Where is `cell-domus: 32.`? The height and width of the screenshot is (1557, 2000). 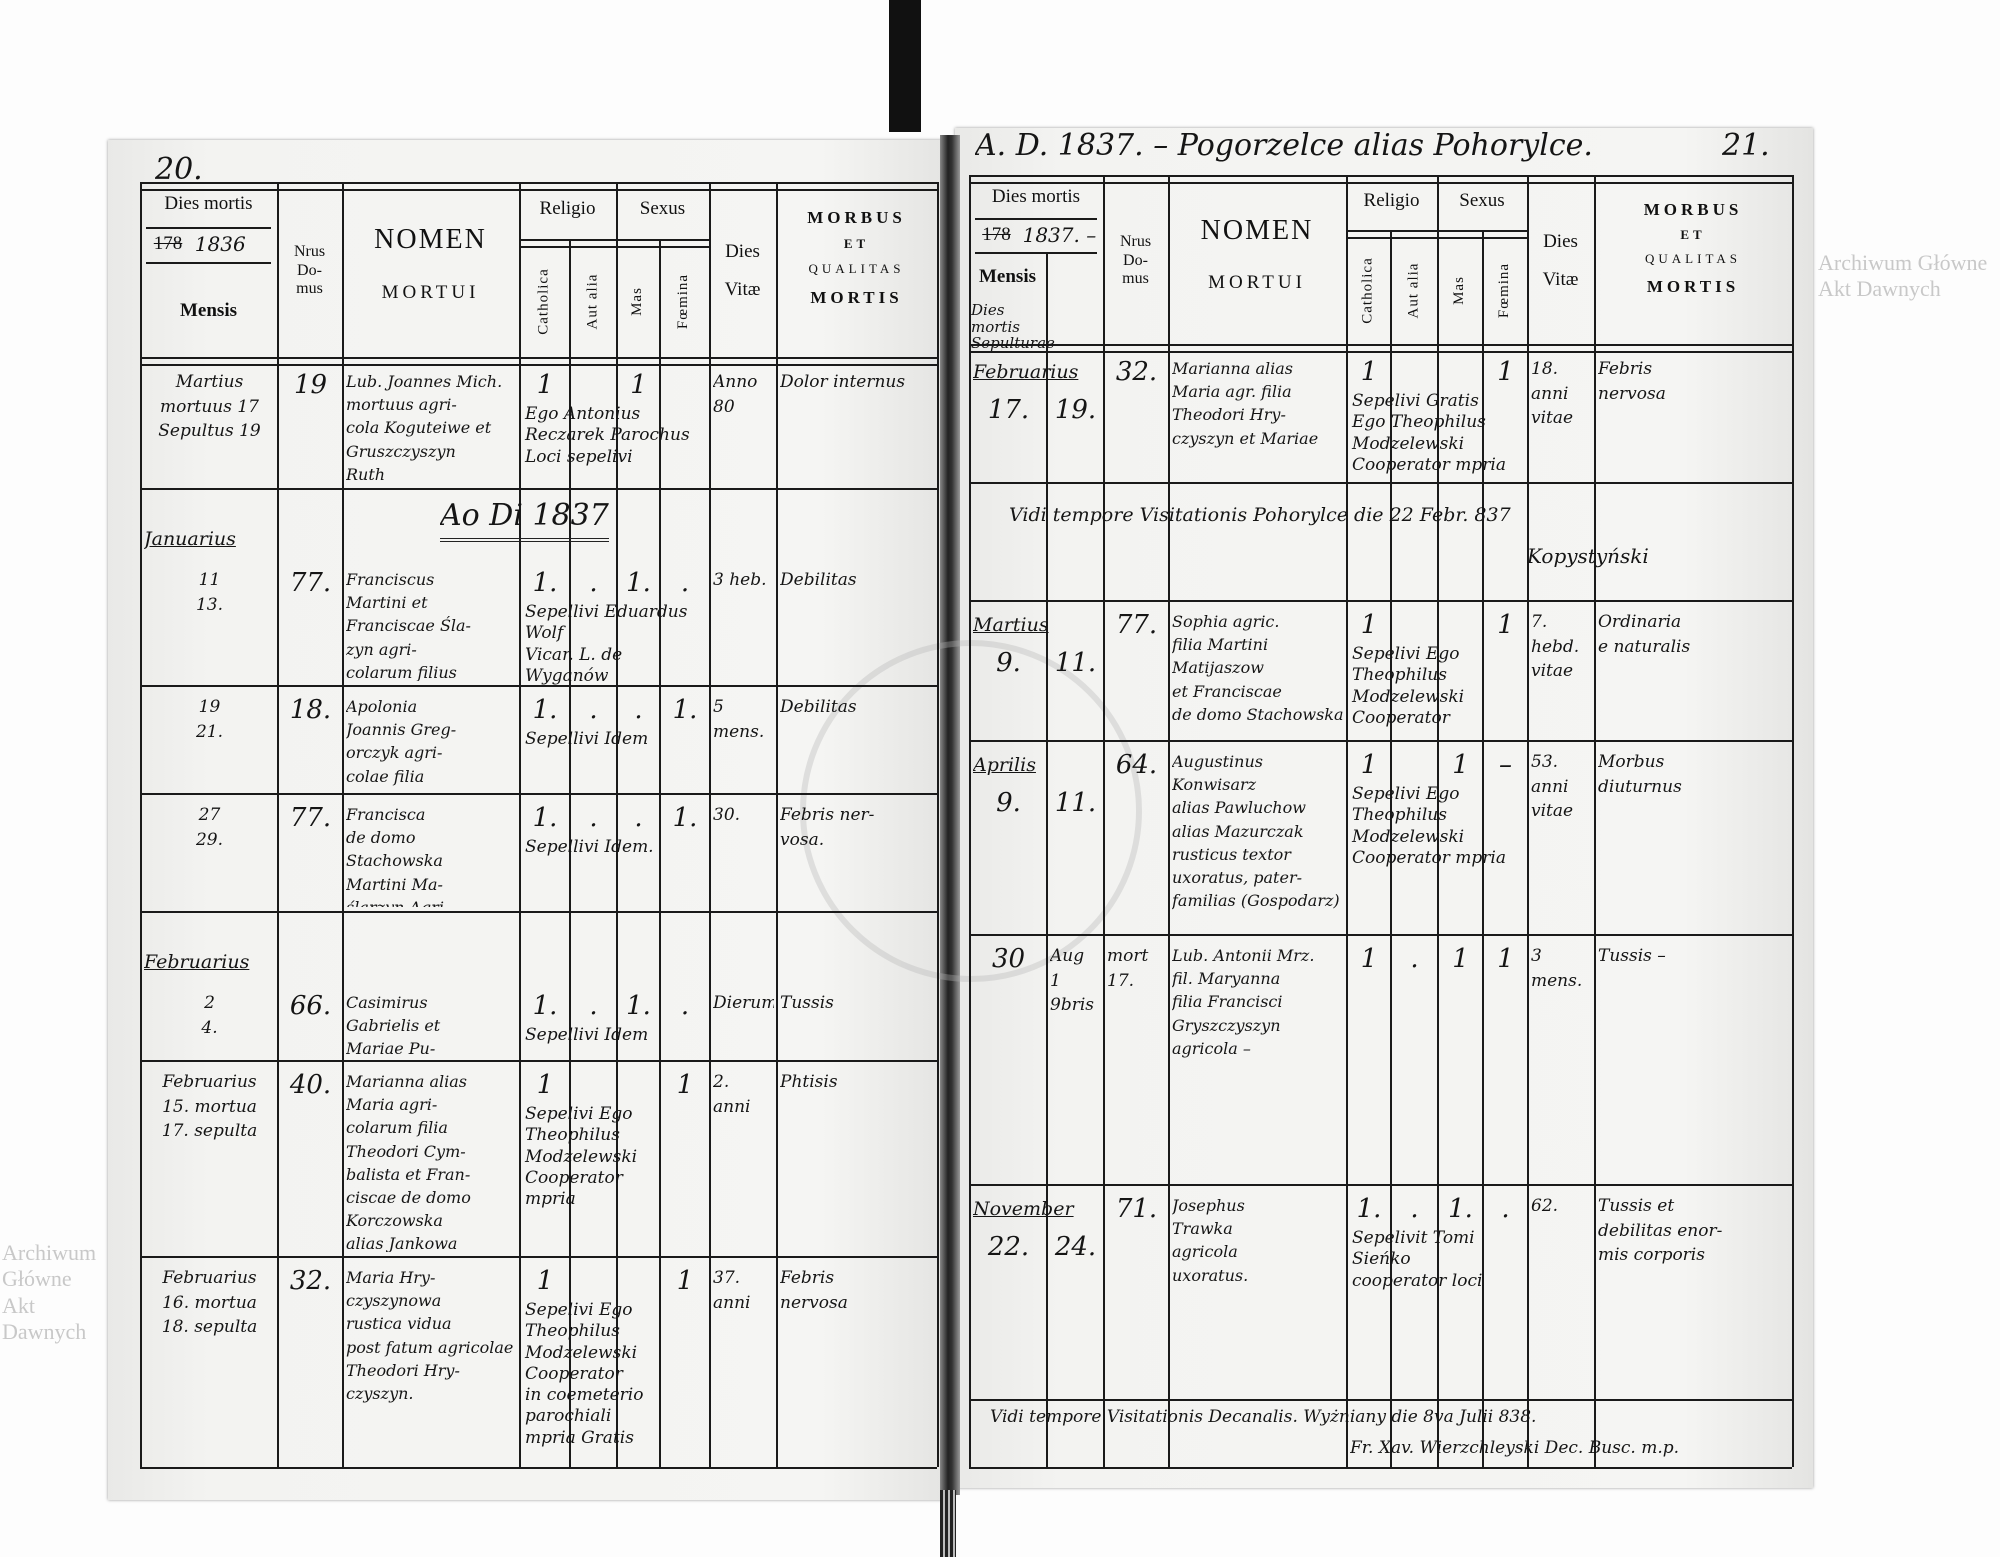 cell-domus: 32. is located at coordinates (310, 1281).